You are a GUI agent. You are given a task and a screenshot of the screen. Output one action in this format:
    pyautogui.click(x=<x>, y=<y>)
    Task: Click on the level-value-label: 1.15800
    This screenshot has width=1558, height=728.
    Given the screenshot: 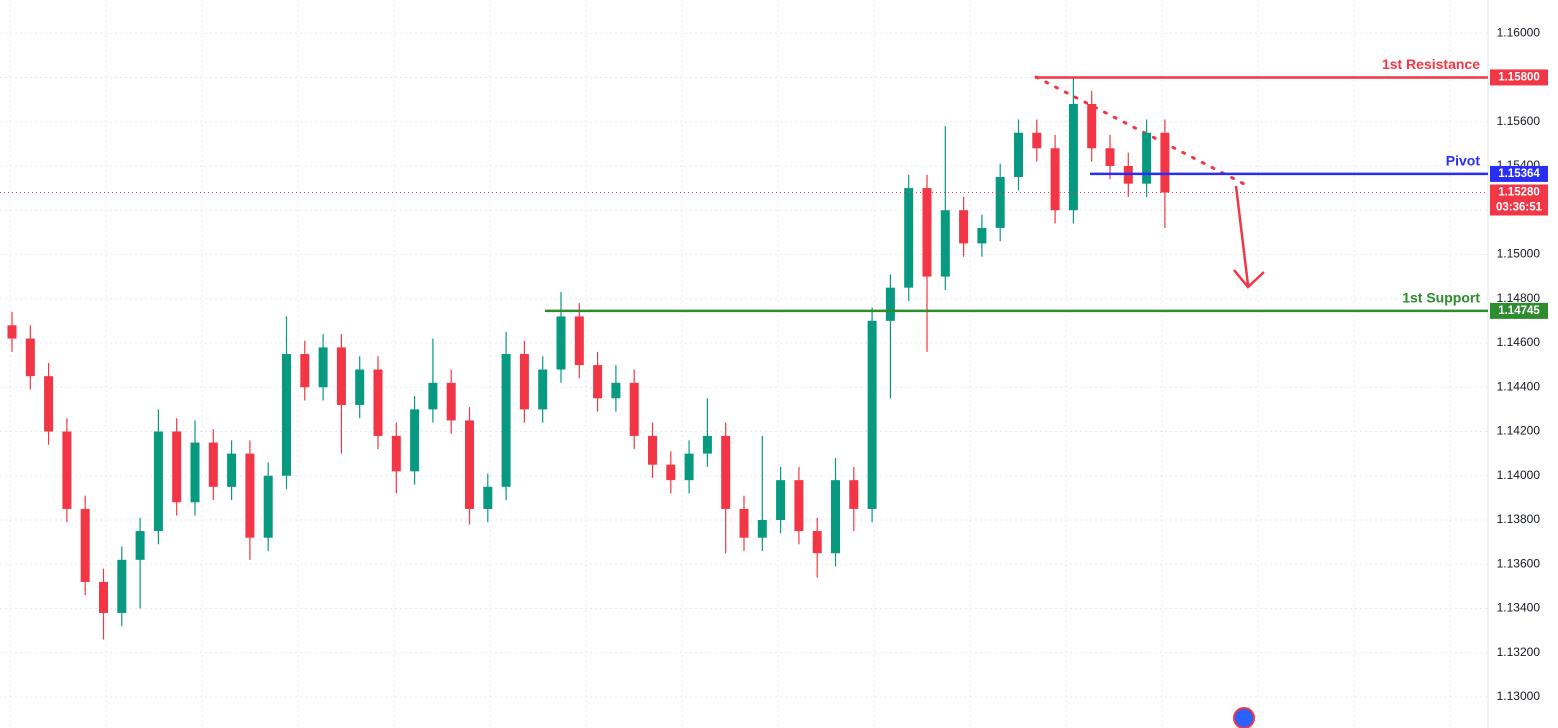 What is the action you would take?
    pyautogui.click(x=1519, y=77)
    